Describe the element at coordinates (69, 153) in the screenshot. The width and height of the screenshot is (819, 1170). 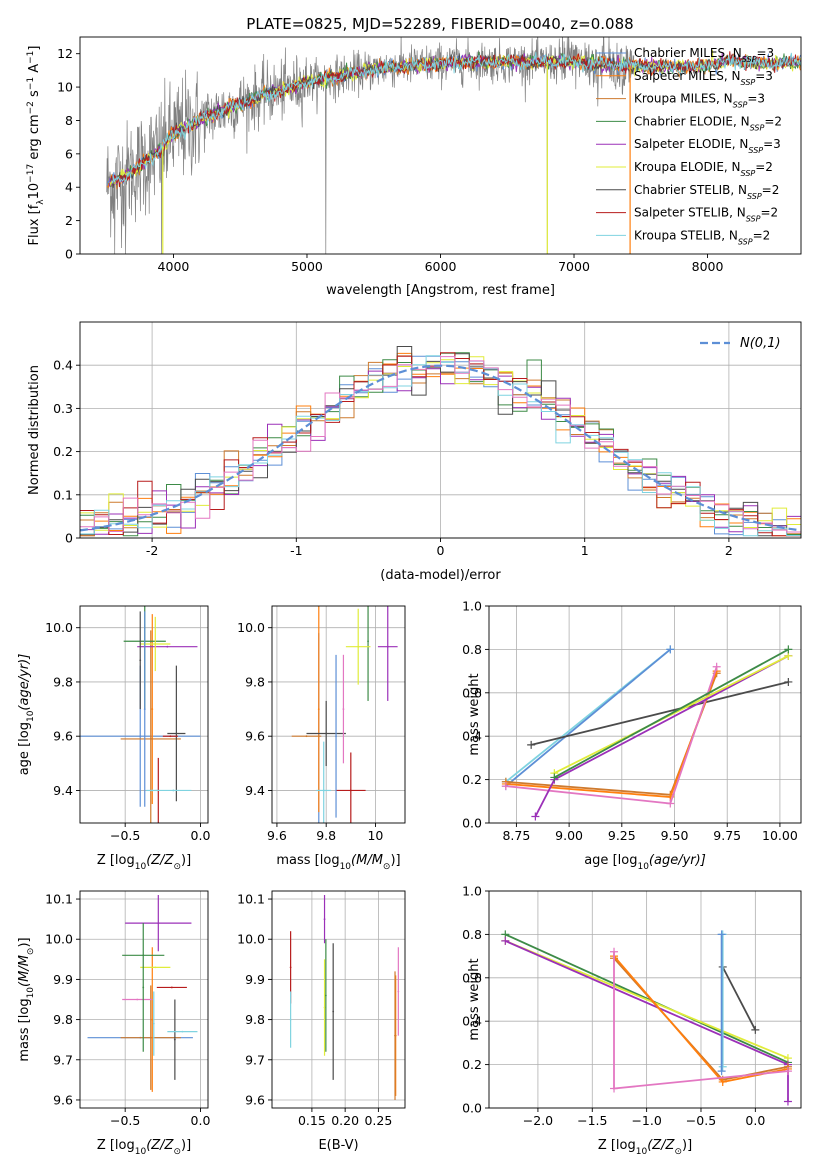
I see `y-tick-label: 6` at that location.